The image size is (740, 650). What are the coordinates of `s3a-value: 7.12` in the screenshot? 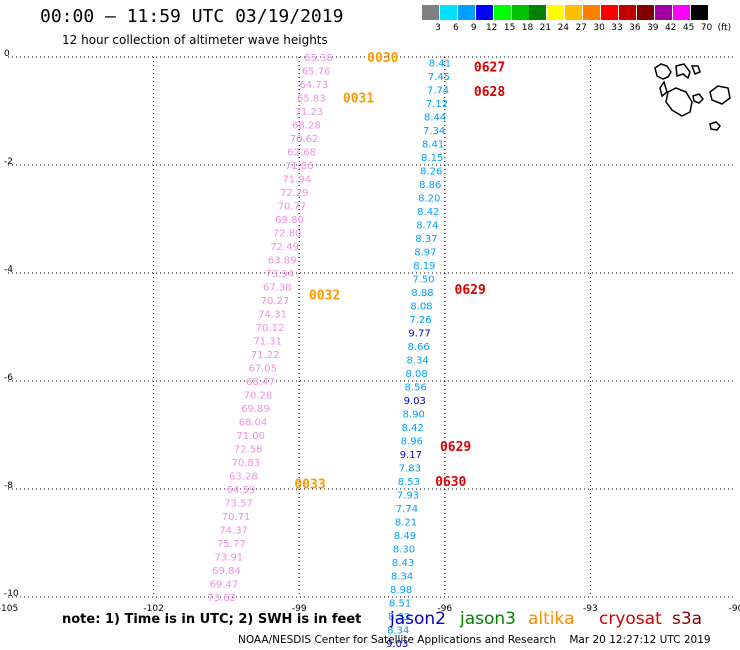 It's located at (437, 104).